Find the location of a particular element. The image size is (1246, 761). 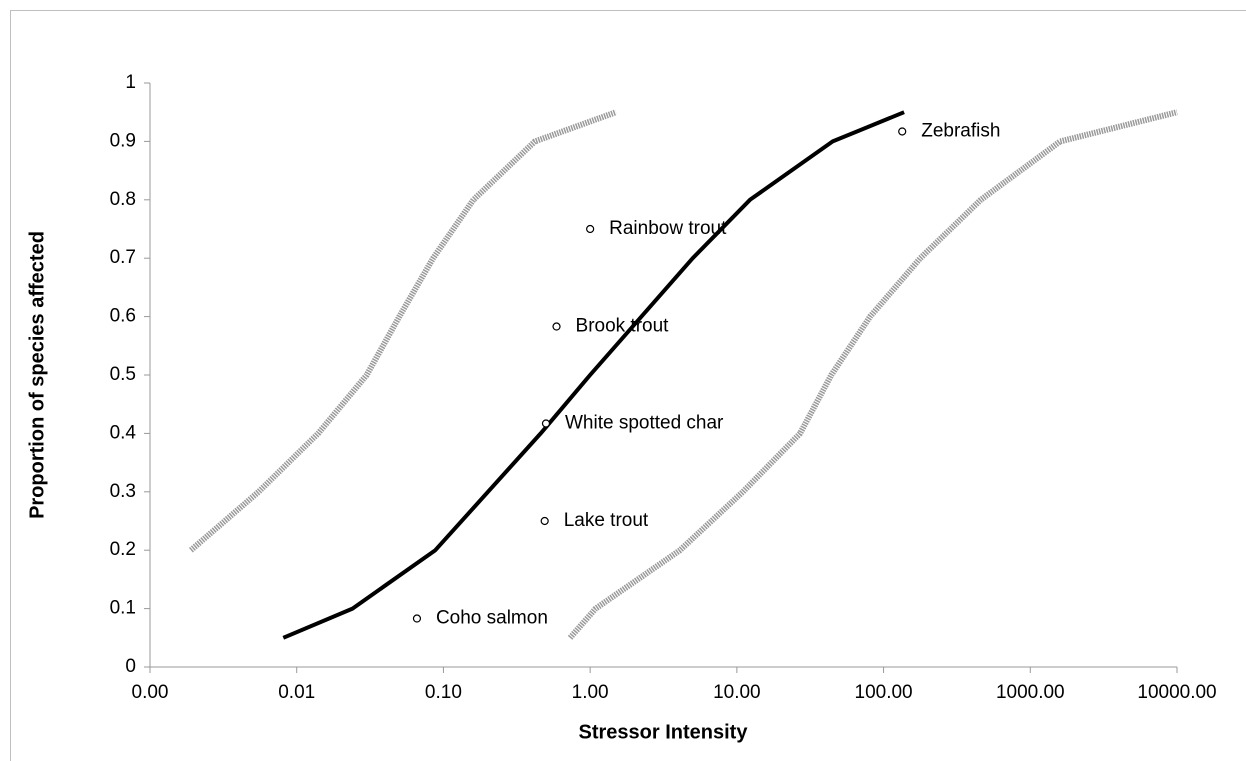

y-tick-label: 0 is located at coordinates (130, 666).